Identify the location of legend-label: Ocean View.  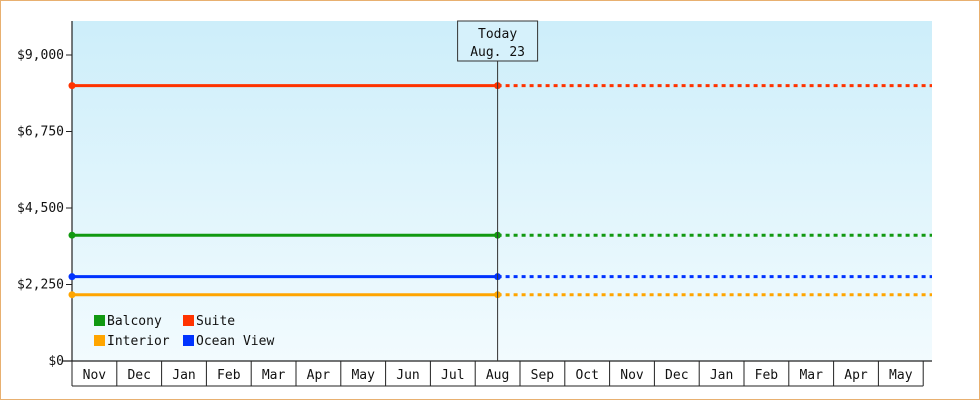
(235, 341).